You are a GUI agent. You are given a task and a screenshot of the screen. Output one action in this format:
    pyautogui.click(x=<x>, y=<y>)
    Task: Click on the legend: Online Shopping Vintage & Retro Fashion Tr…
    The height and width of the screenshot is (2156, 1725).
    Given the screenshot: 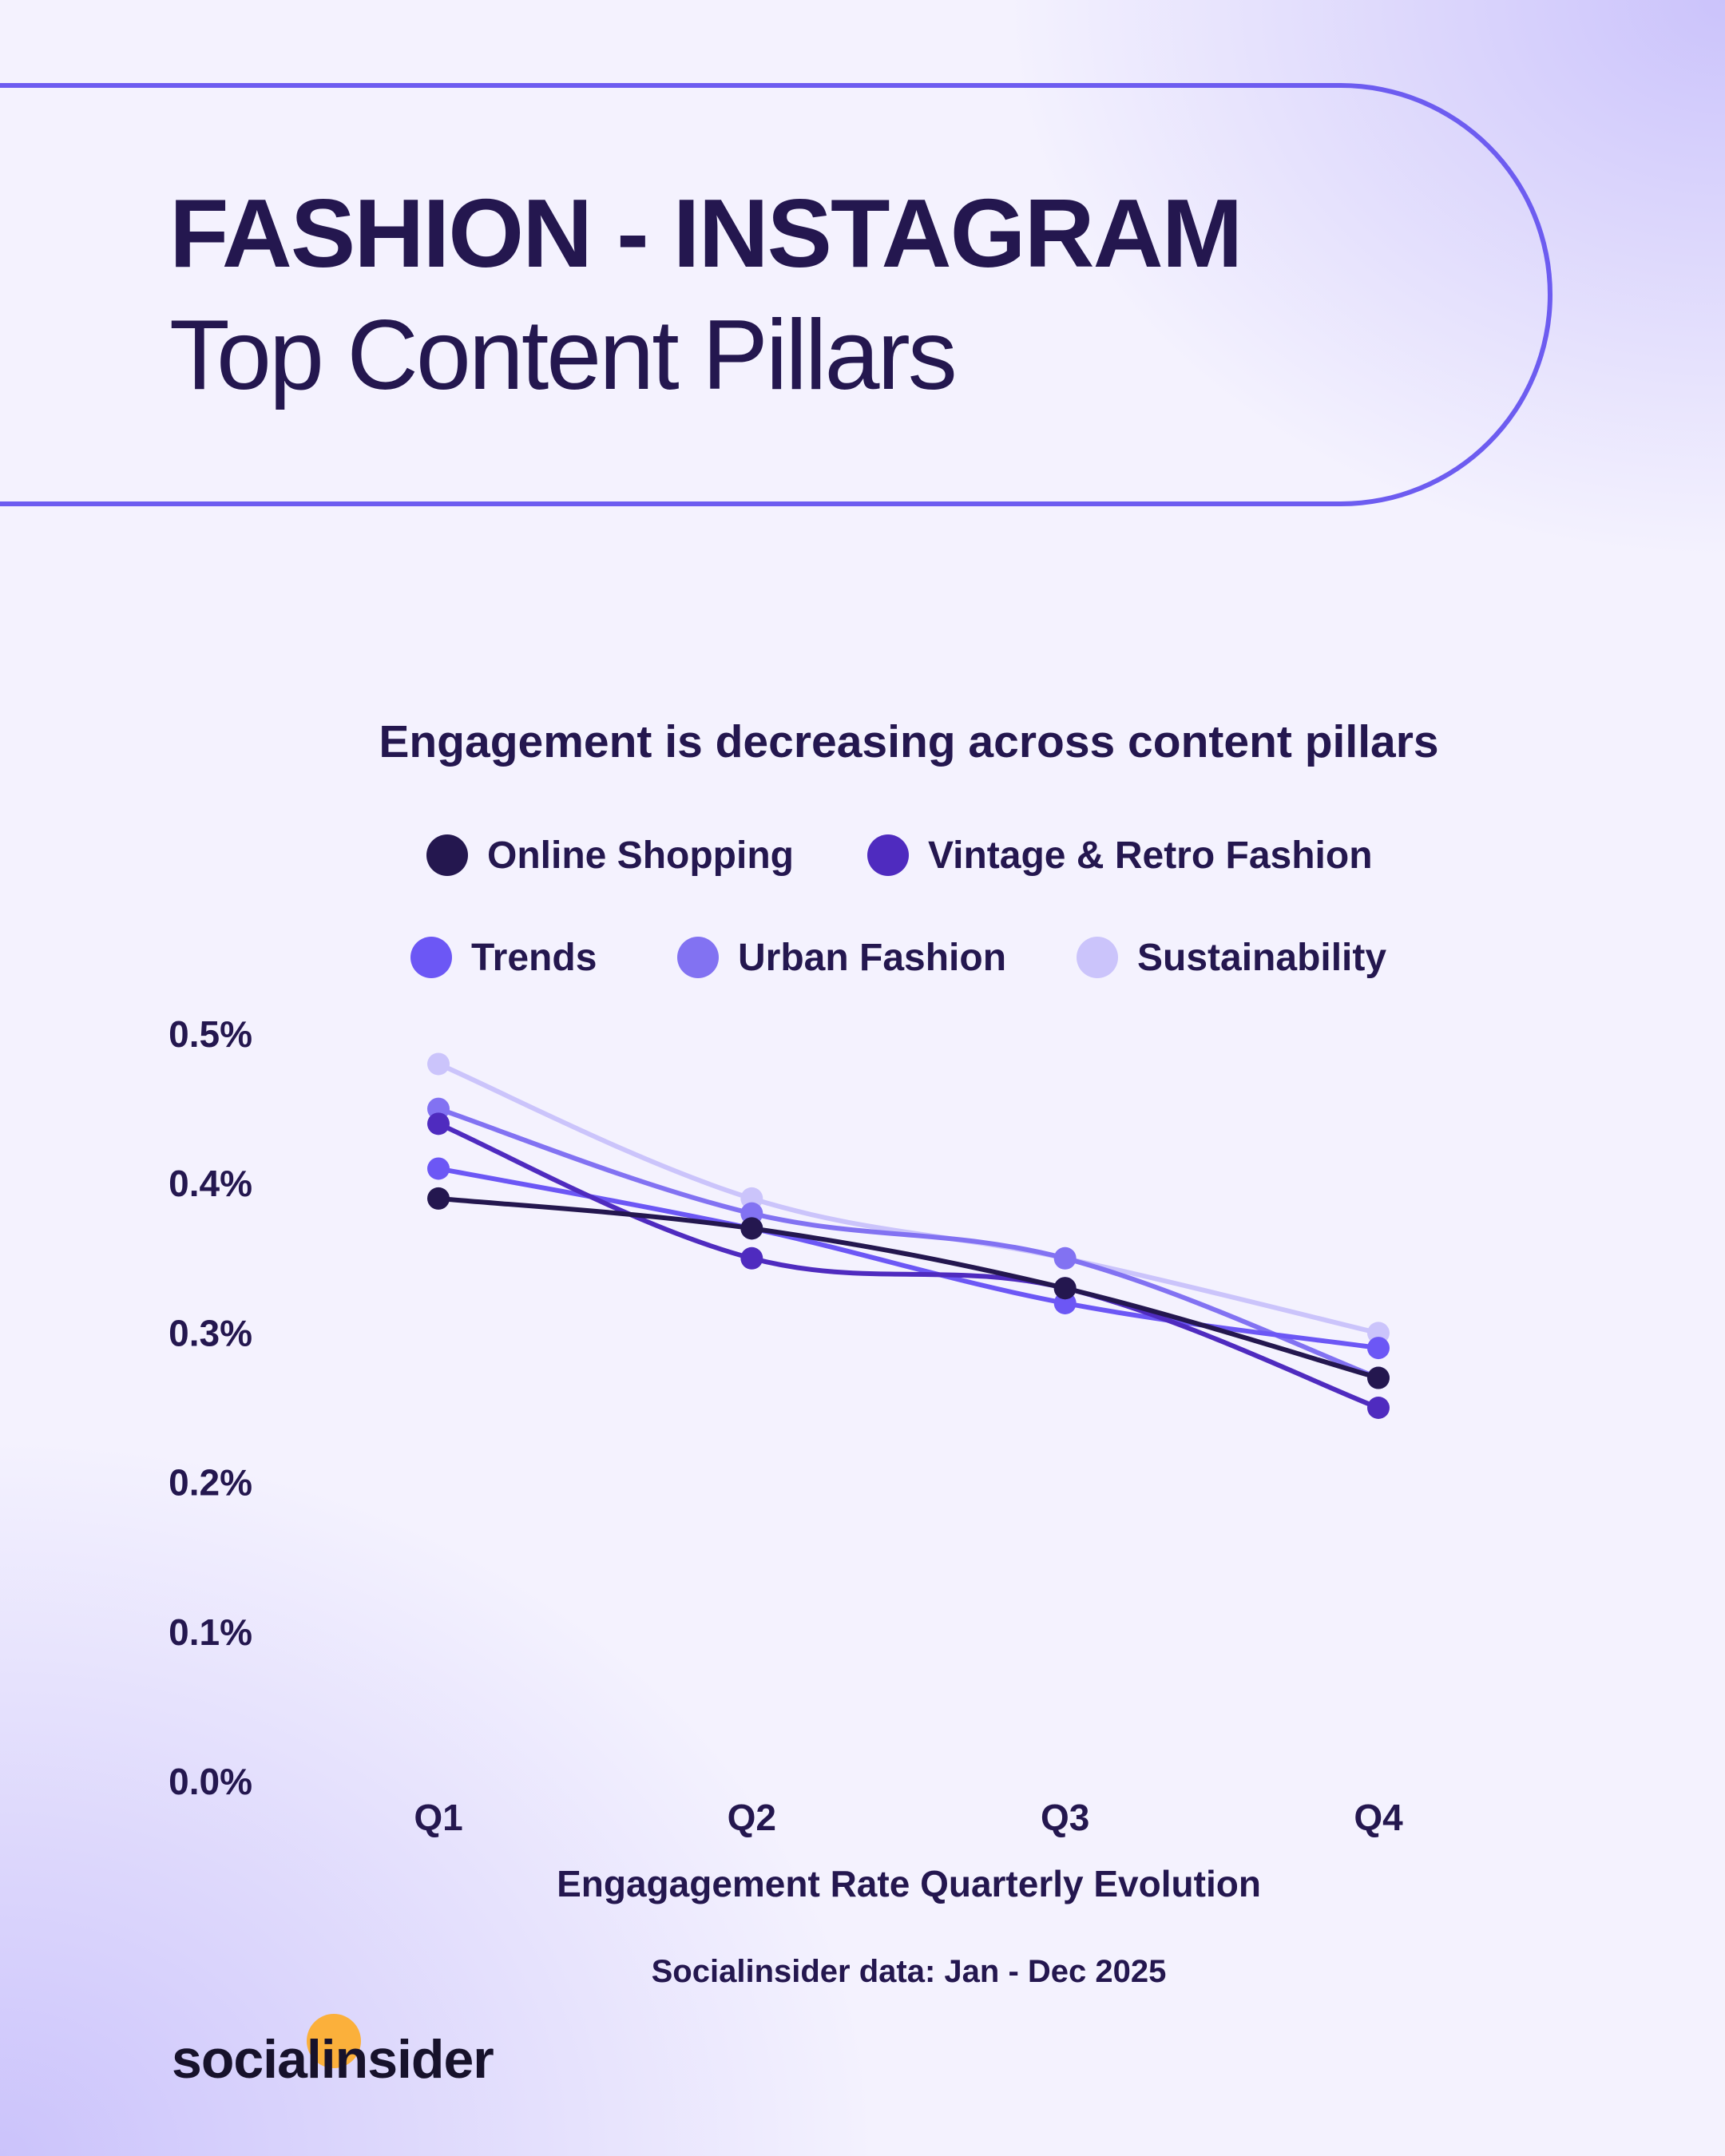 What is the action you would take?
    pyautogui.click(x=898, y=906)
    